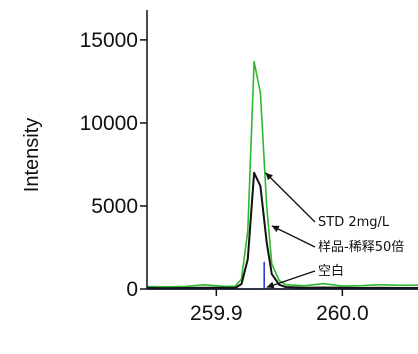  What do you see at coordinates (109, 123) in the screenshot?
I see `y-tick-label: 10000` at bounding box center [109, 123].